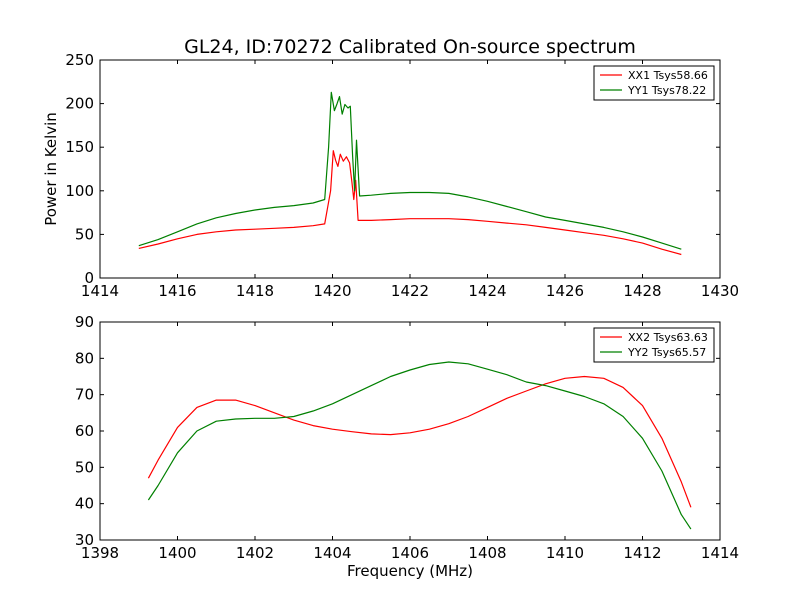  Describe the element at coordinates (84, 540) in the screenshot. I see `y-tick-label: 30` at that location.